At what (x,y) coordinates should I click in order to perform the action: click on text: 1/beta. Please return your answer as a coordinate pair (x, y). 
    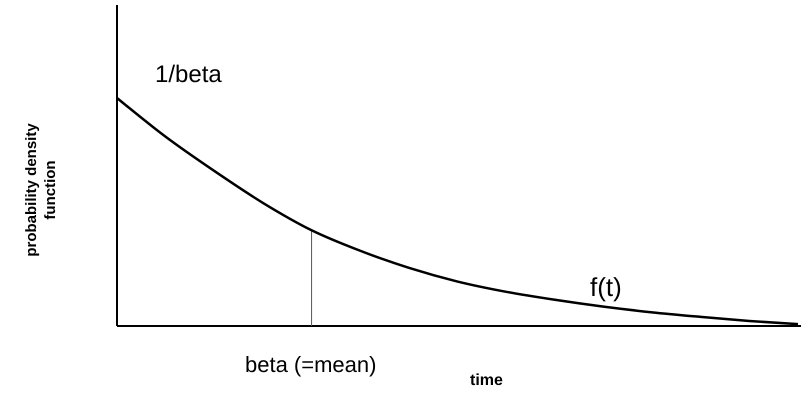
    Looking at the image, I should click on (188, 74).